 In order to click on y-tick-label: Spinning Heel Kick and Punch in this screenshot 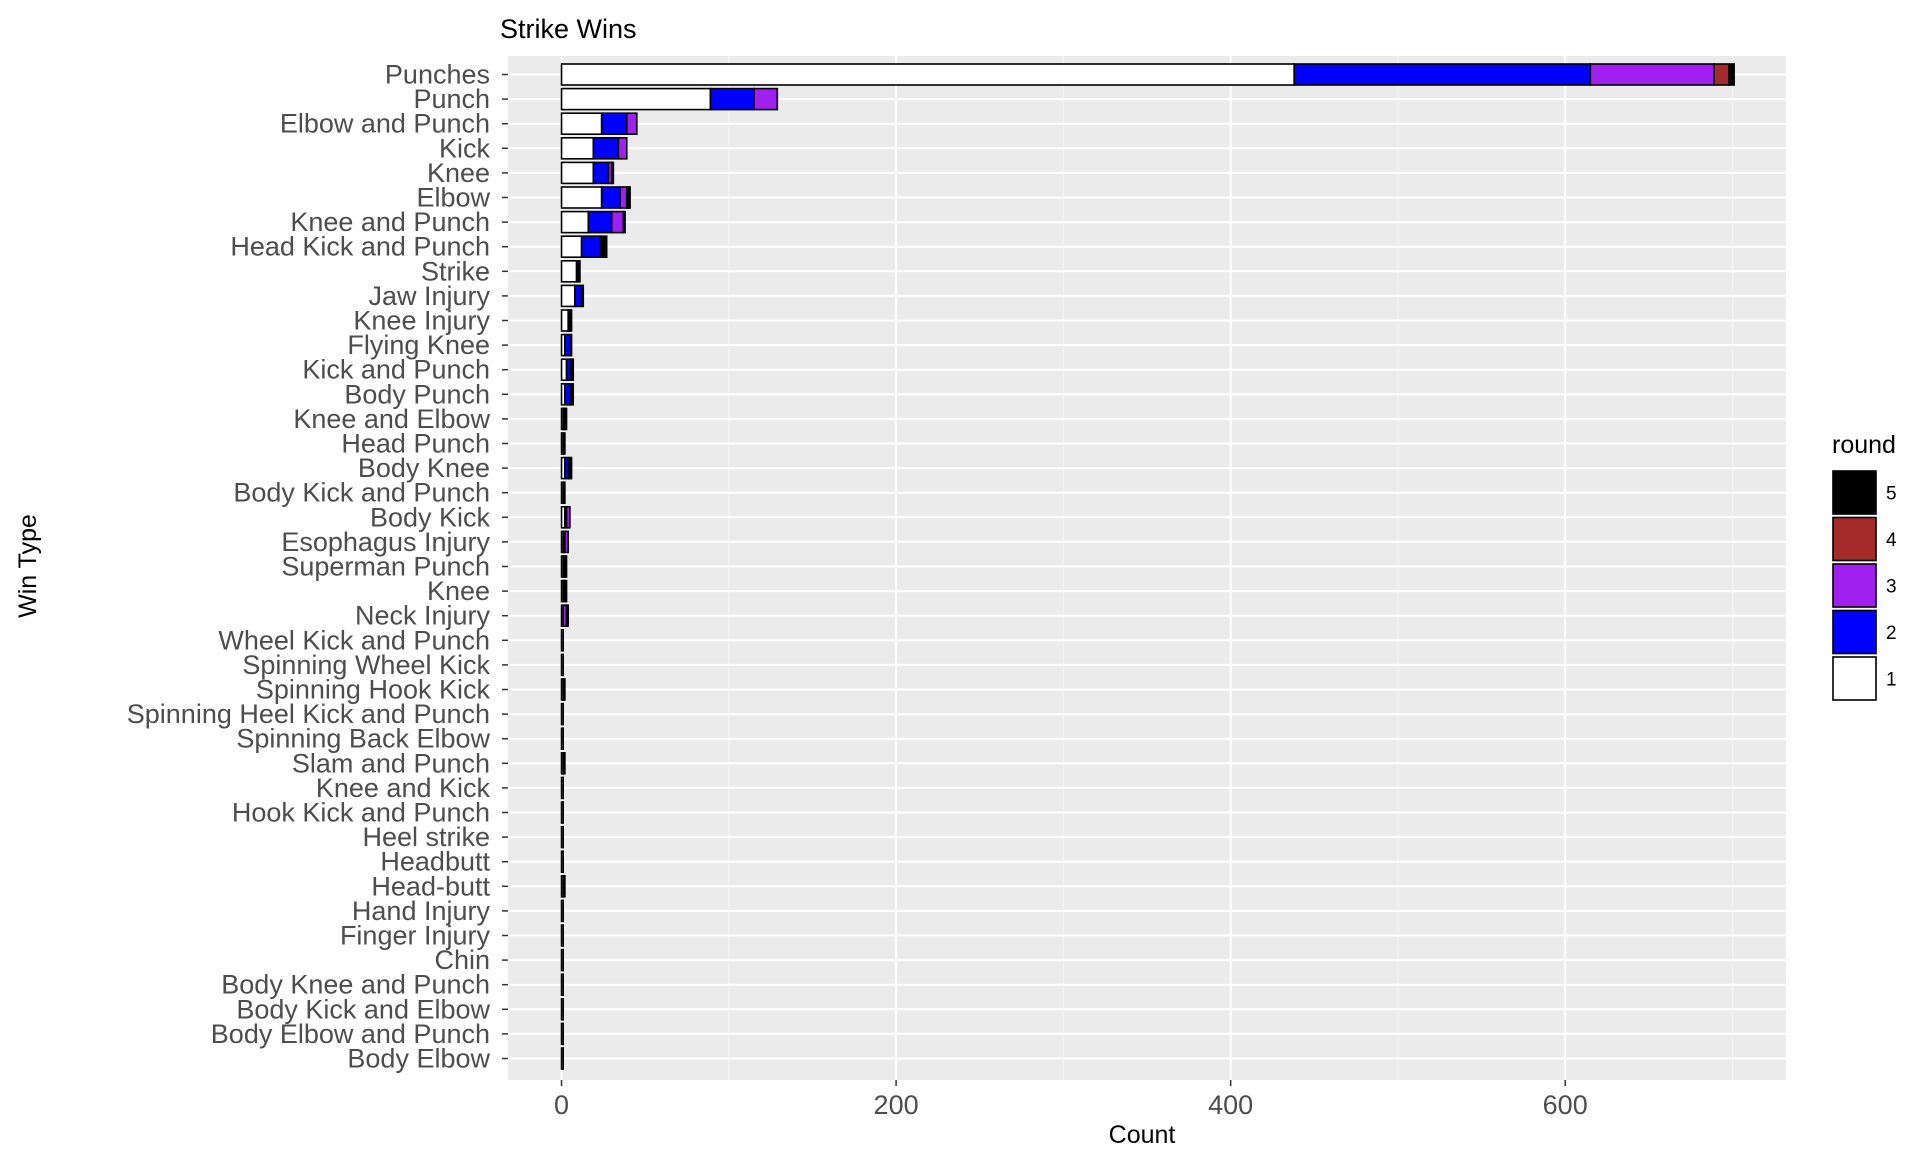, I will do `click(308, 714)`.